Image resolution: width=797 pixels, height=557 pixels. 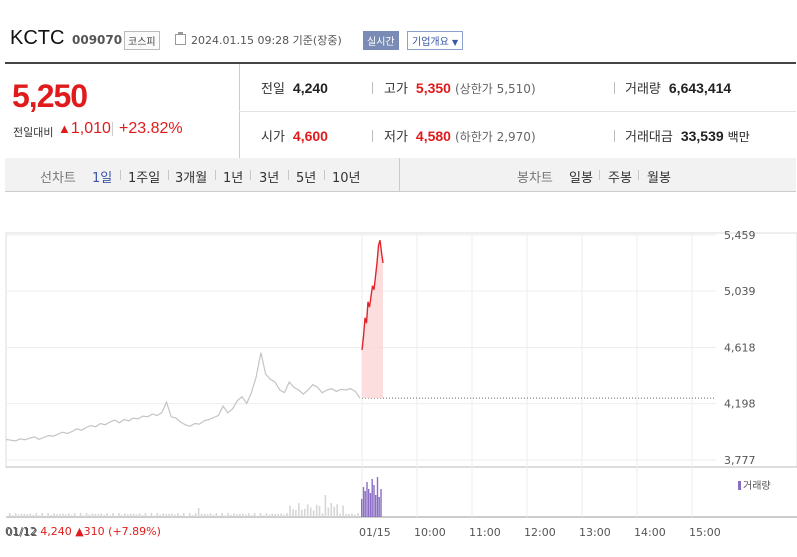 I want to click on x-tick-label: 11:00, so click(x=485, y=532).